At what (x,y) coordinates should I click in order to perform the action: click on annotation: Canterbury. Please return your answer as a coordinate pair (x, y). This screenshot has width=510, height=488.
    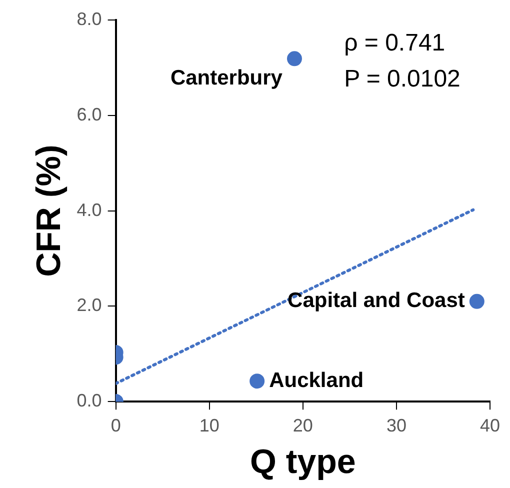
    Looking at the image, I should click on (226, 78).